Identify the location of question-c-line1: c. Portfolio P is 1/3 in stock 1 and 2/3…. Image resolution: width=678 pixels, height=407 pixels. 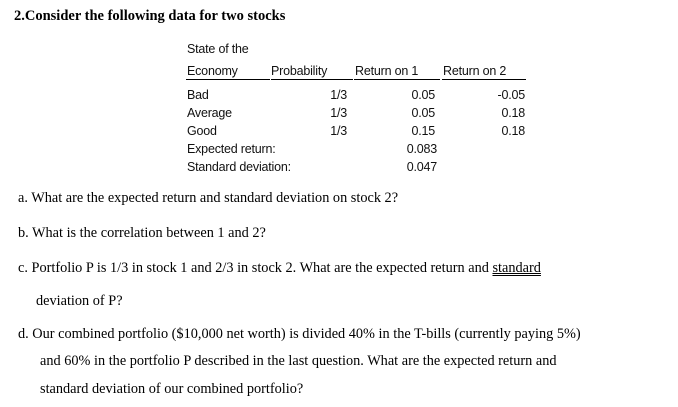
(279, 268).